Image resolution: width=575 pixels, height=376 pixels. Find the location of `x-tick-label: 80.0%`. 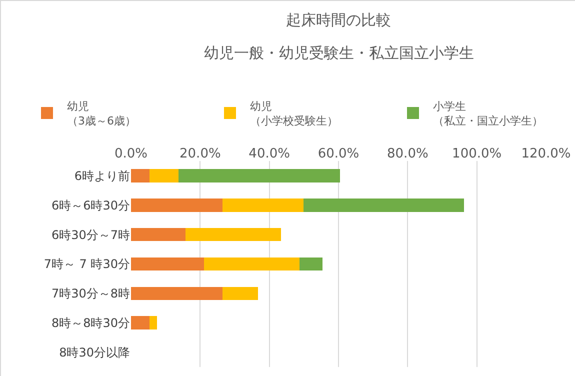

x-tick-label: 80.0% is located at coordinates (407, 154).